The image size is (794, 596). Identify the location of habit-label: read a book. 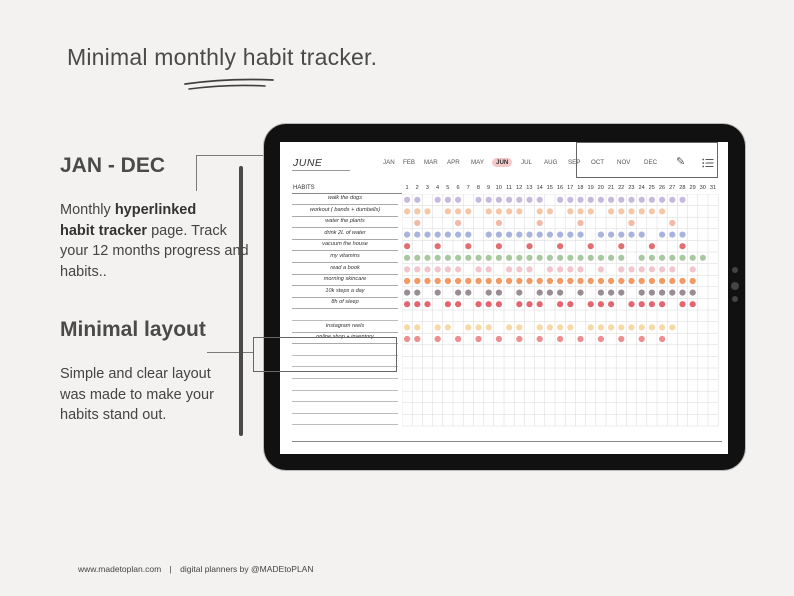
(345, 269).